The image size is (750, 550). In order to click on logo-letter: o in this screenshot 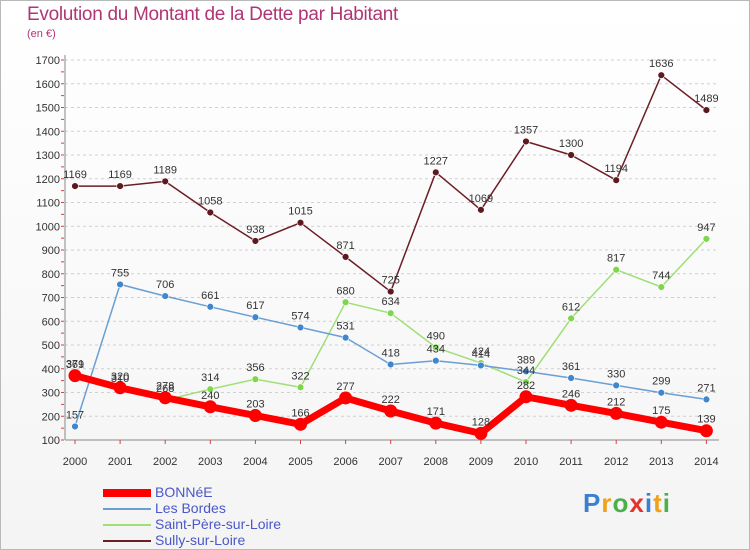, I will do `click(621, 503)`.